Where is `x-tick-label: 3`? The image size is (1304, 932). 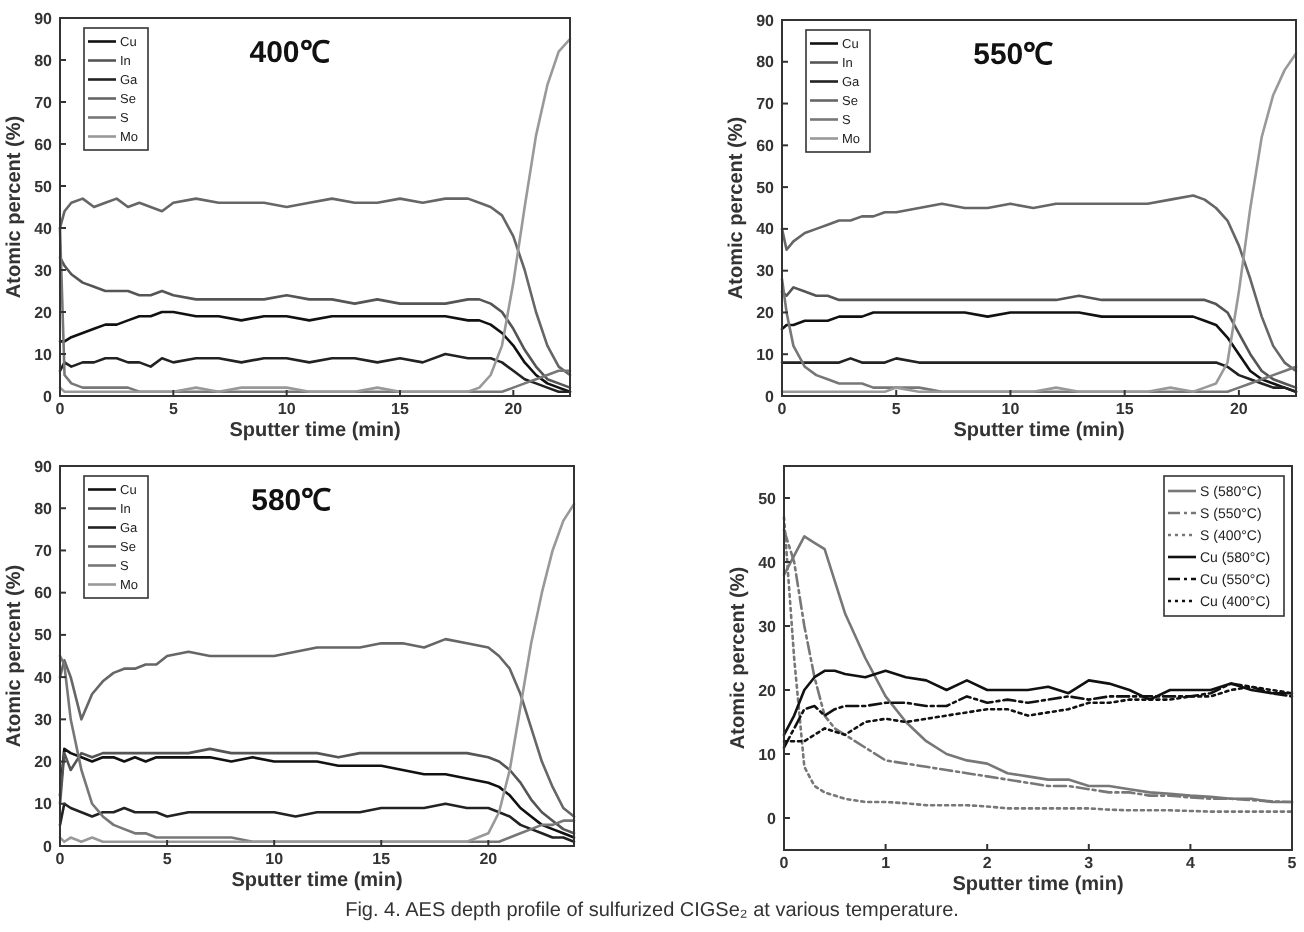 x-tick-label: 3 is located at coordinates (1089, 863).